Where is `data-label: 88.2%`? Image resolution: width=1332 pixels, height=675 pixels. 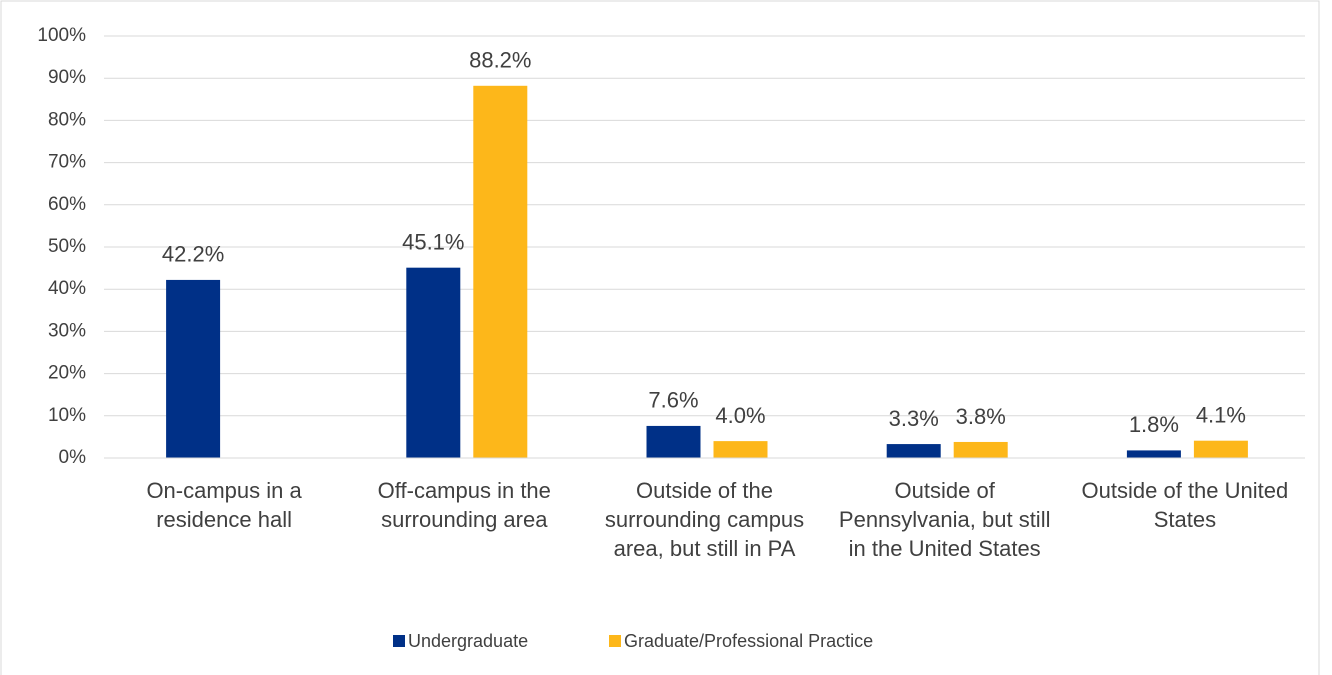
data-label: 88.2% is located at coordinates (500, 60).